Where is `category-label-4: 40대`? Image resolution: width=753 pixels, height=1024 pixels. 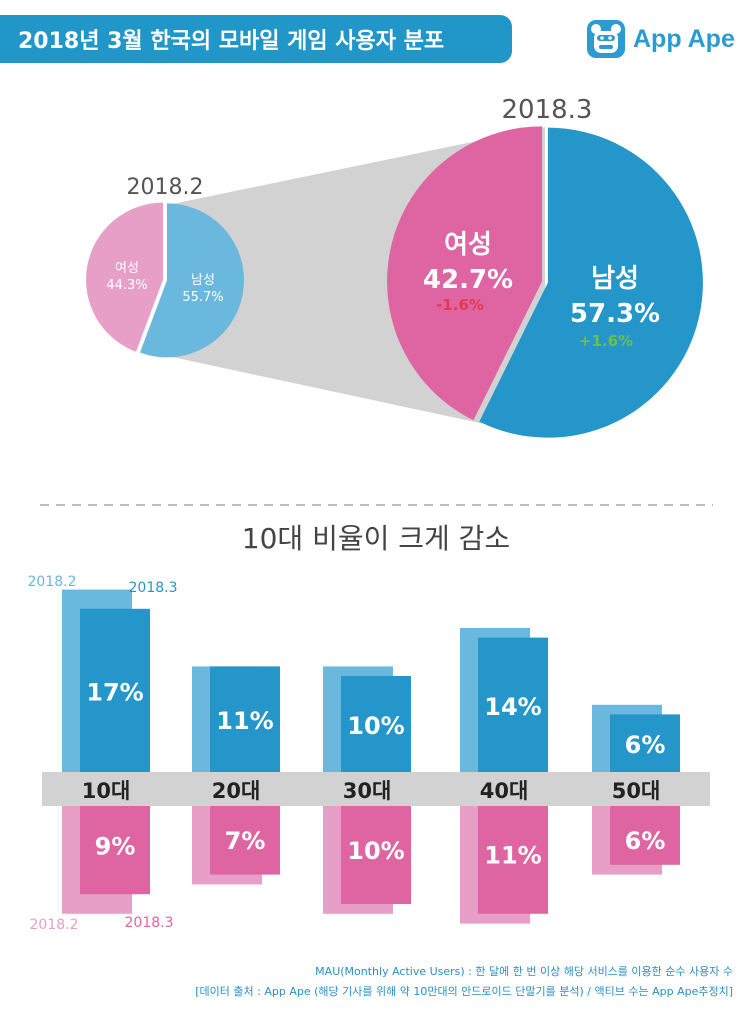 category-label-4: 40대 is located at coordinates (504, 791).